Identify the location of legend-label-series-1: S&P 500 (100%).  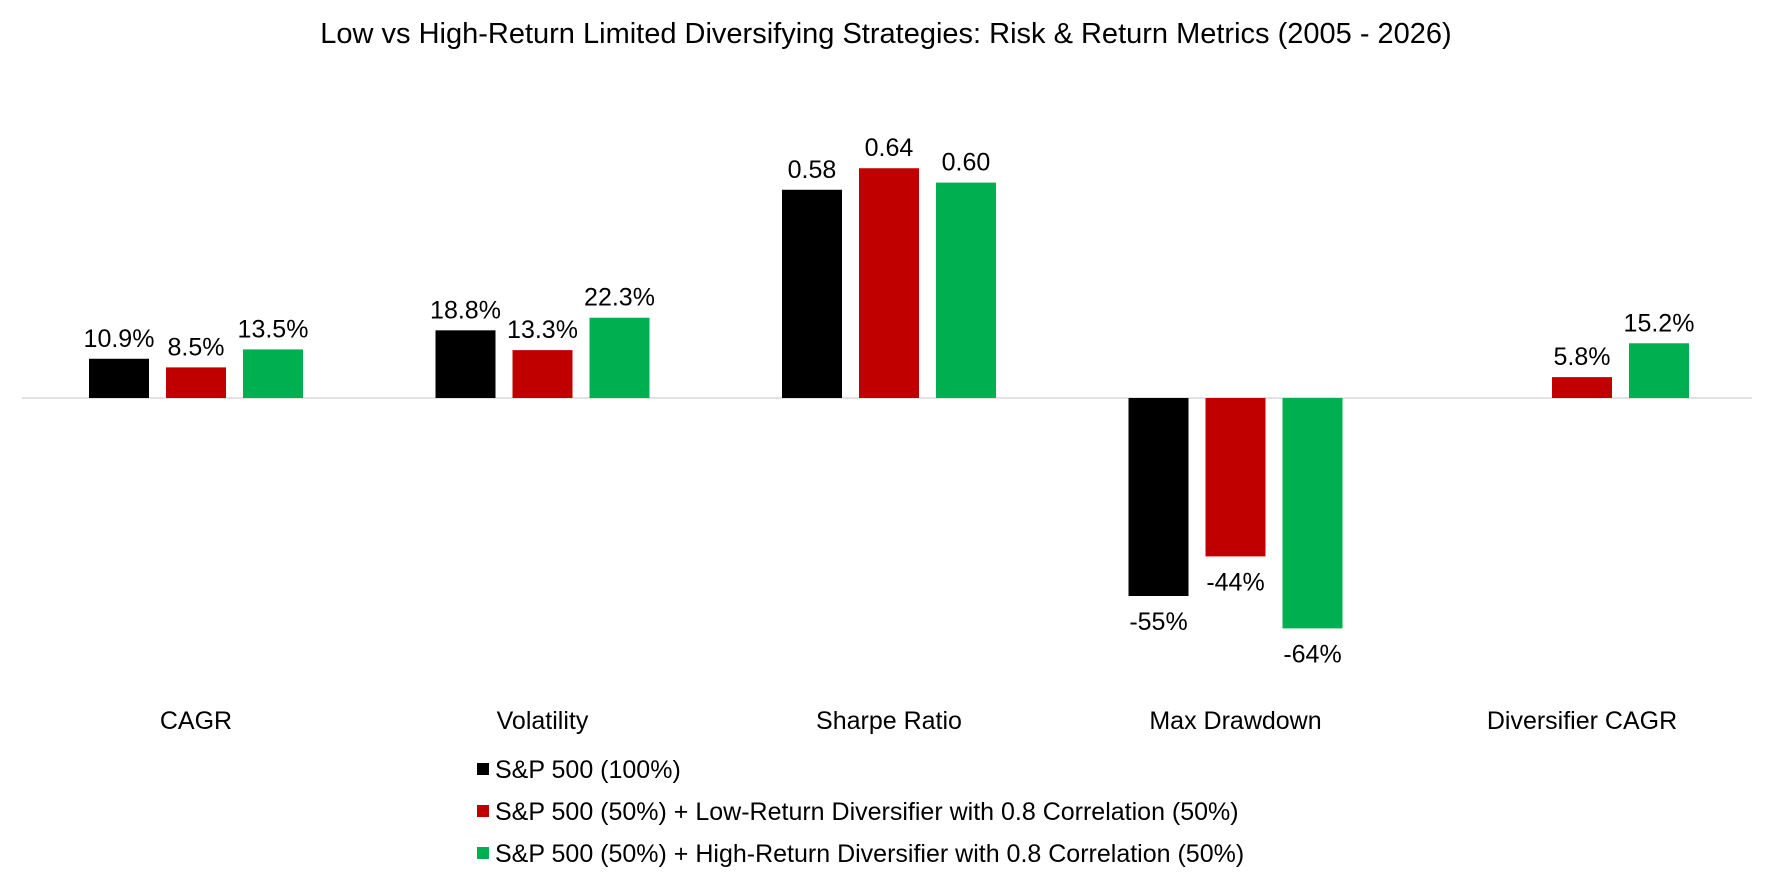
(588, 770).